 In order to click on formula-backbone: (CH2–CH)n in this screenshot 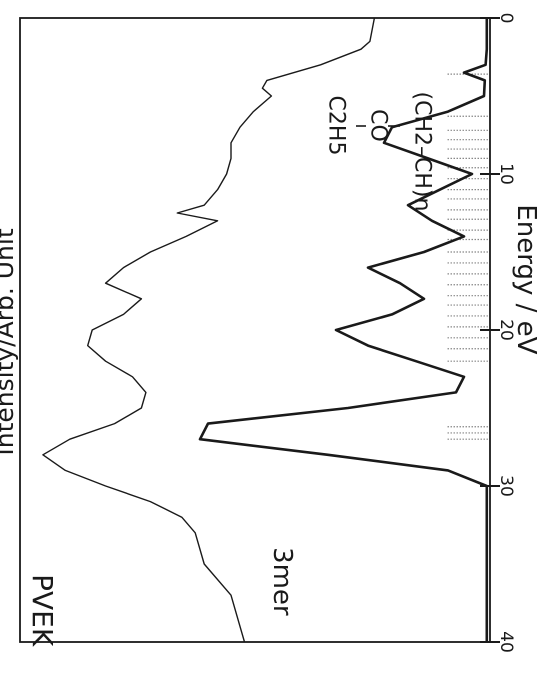, I will do `click(422, 152)`.